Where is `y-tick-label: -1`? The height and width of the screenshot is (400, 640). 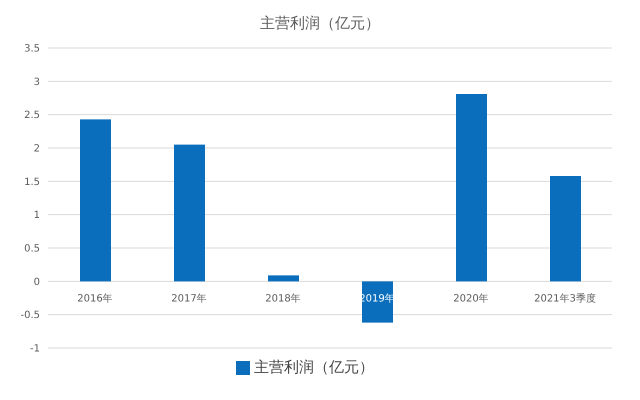
y-tick-label: -1 is located at coordinates (35, 349).